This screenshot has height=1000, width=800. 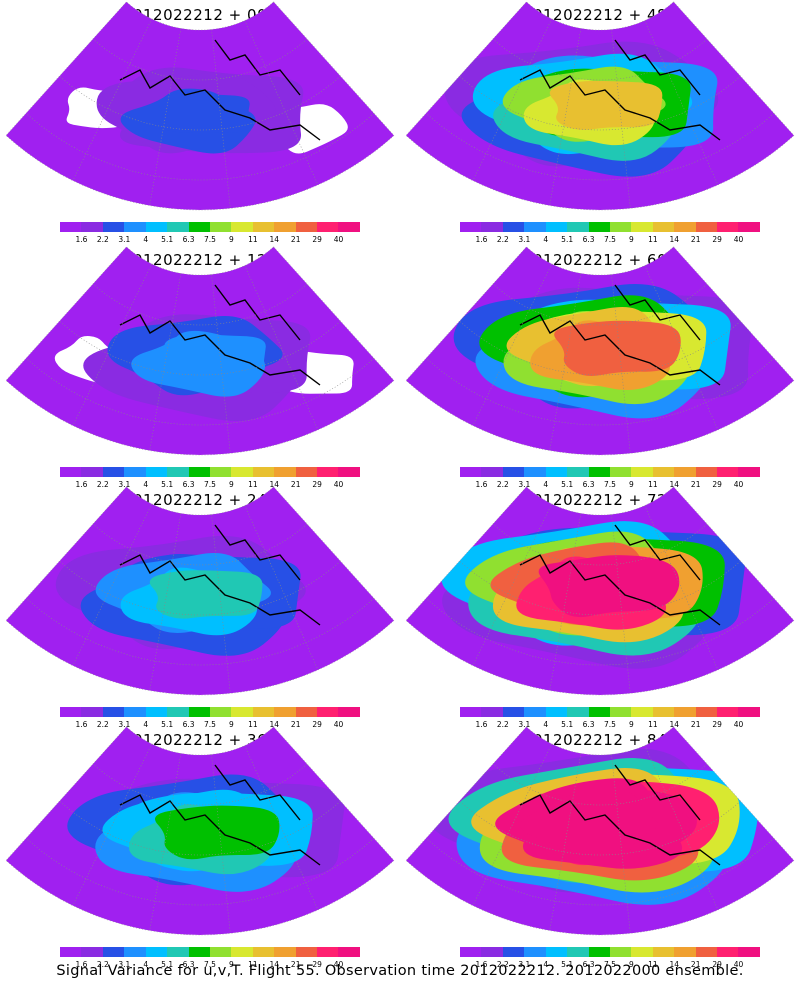 I want to click on colorbar-label: 9, so click(x=231, y=239).